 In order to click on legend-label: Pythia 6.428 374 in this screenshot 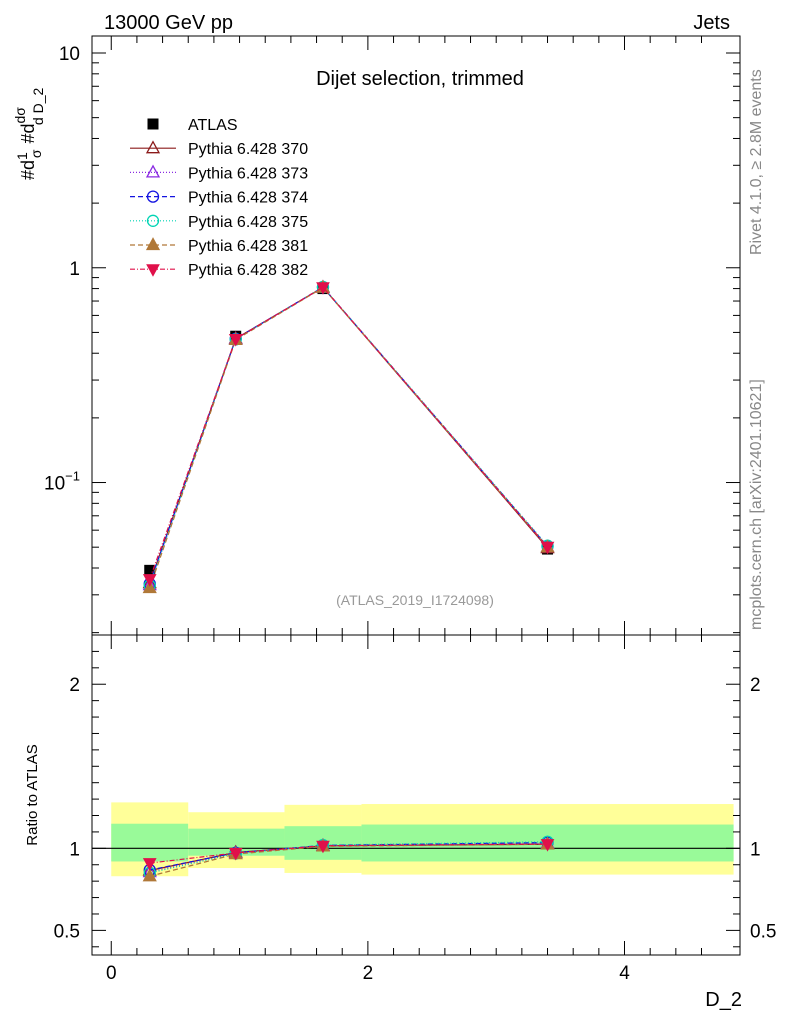, I will do `click(248, 198)`.